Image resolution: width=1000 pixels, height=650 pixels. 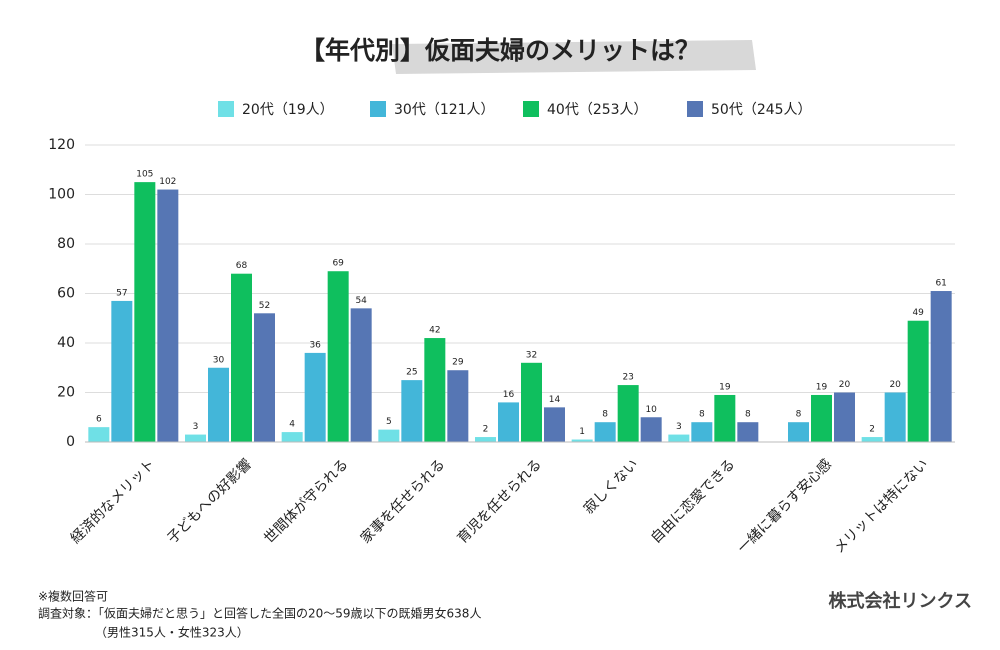 What do you see at coordinates (434, 331) in the screenshot?
I see `value-label: 42` at bounding box center [434, 331].